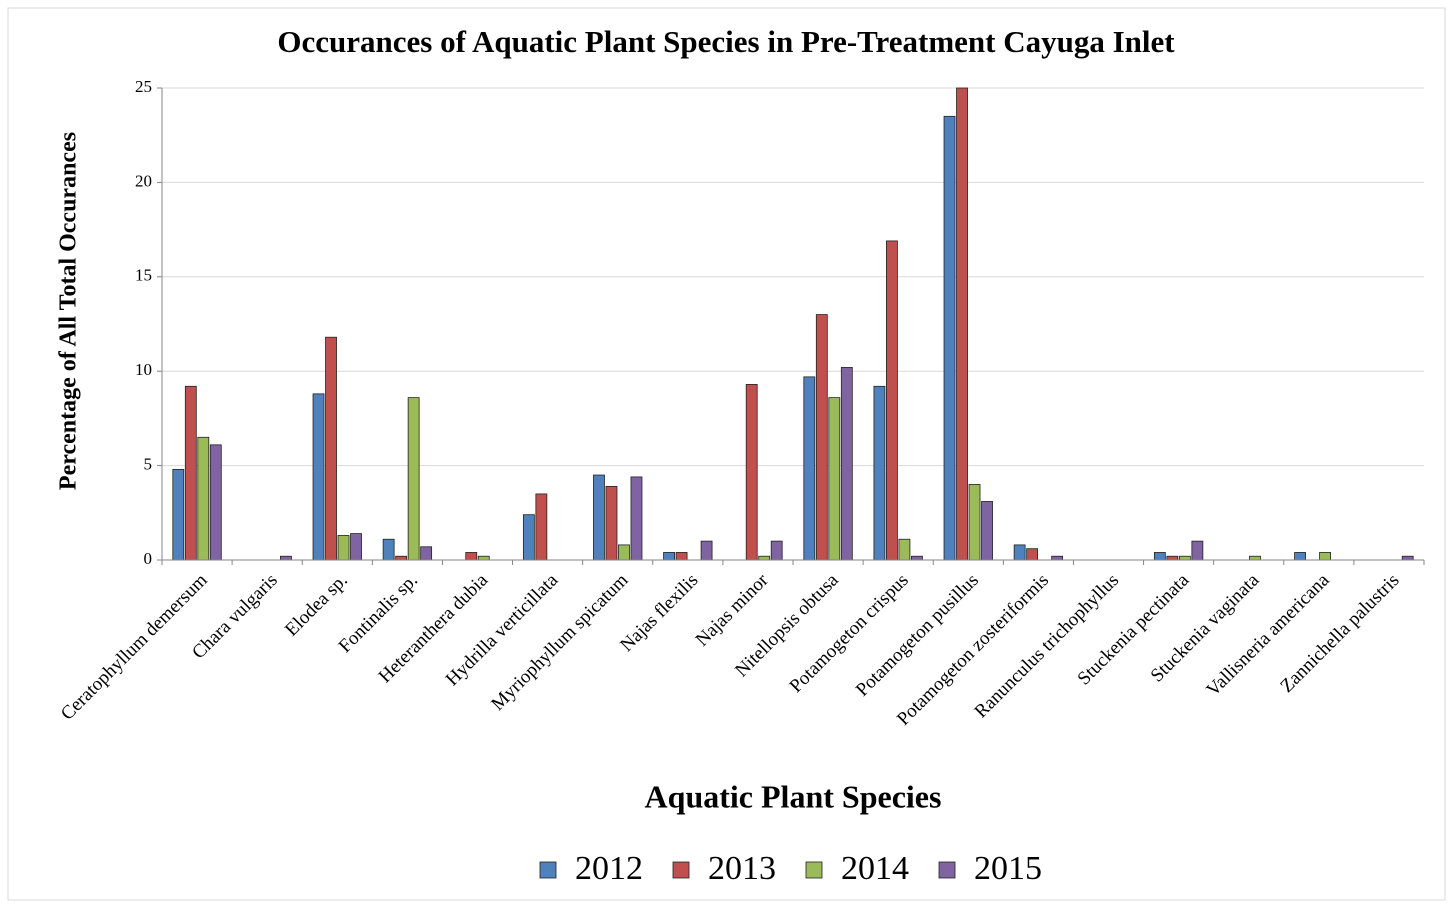 Image resolution: width=1453 pixels, height=905 pixels. Describe the element at coordinates (143, 369) in the screenshot. I see `y-tick-label: 10` at that location.